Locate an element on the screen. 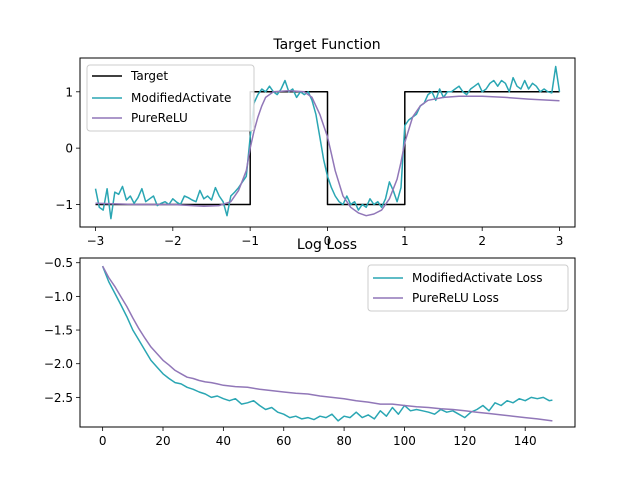  chart-title: Log Loss is located at coordinates (327, 245).